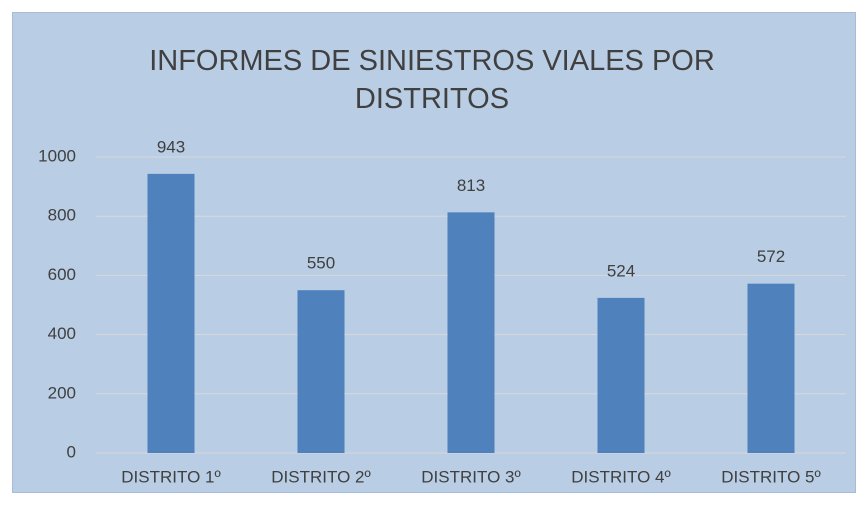 The image size is (865, 505). Describe the element at coordinates (170, 476) in the screenshot. I see `x-tick-label: DISTRITO 1º` at that location.